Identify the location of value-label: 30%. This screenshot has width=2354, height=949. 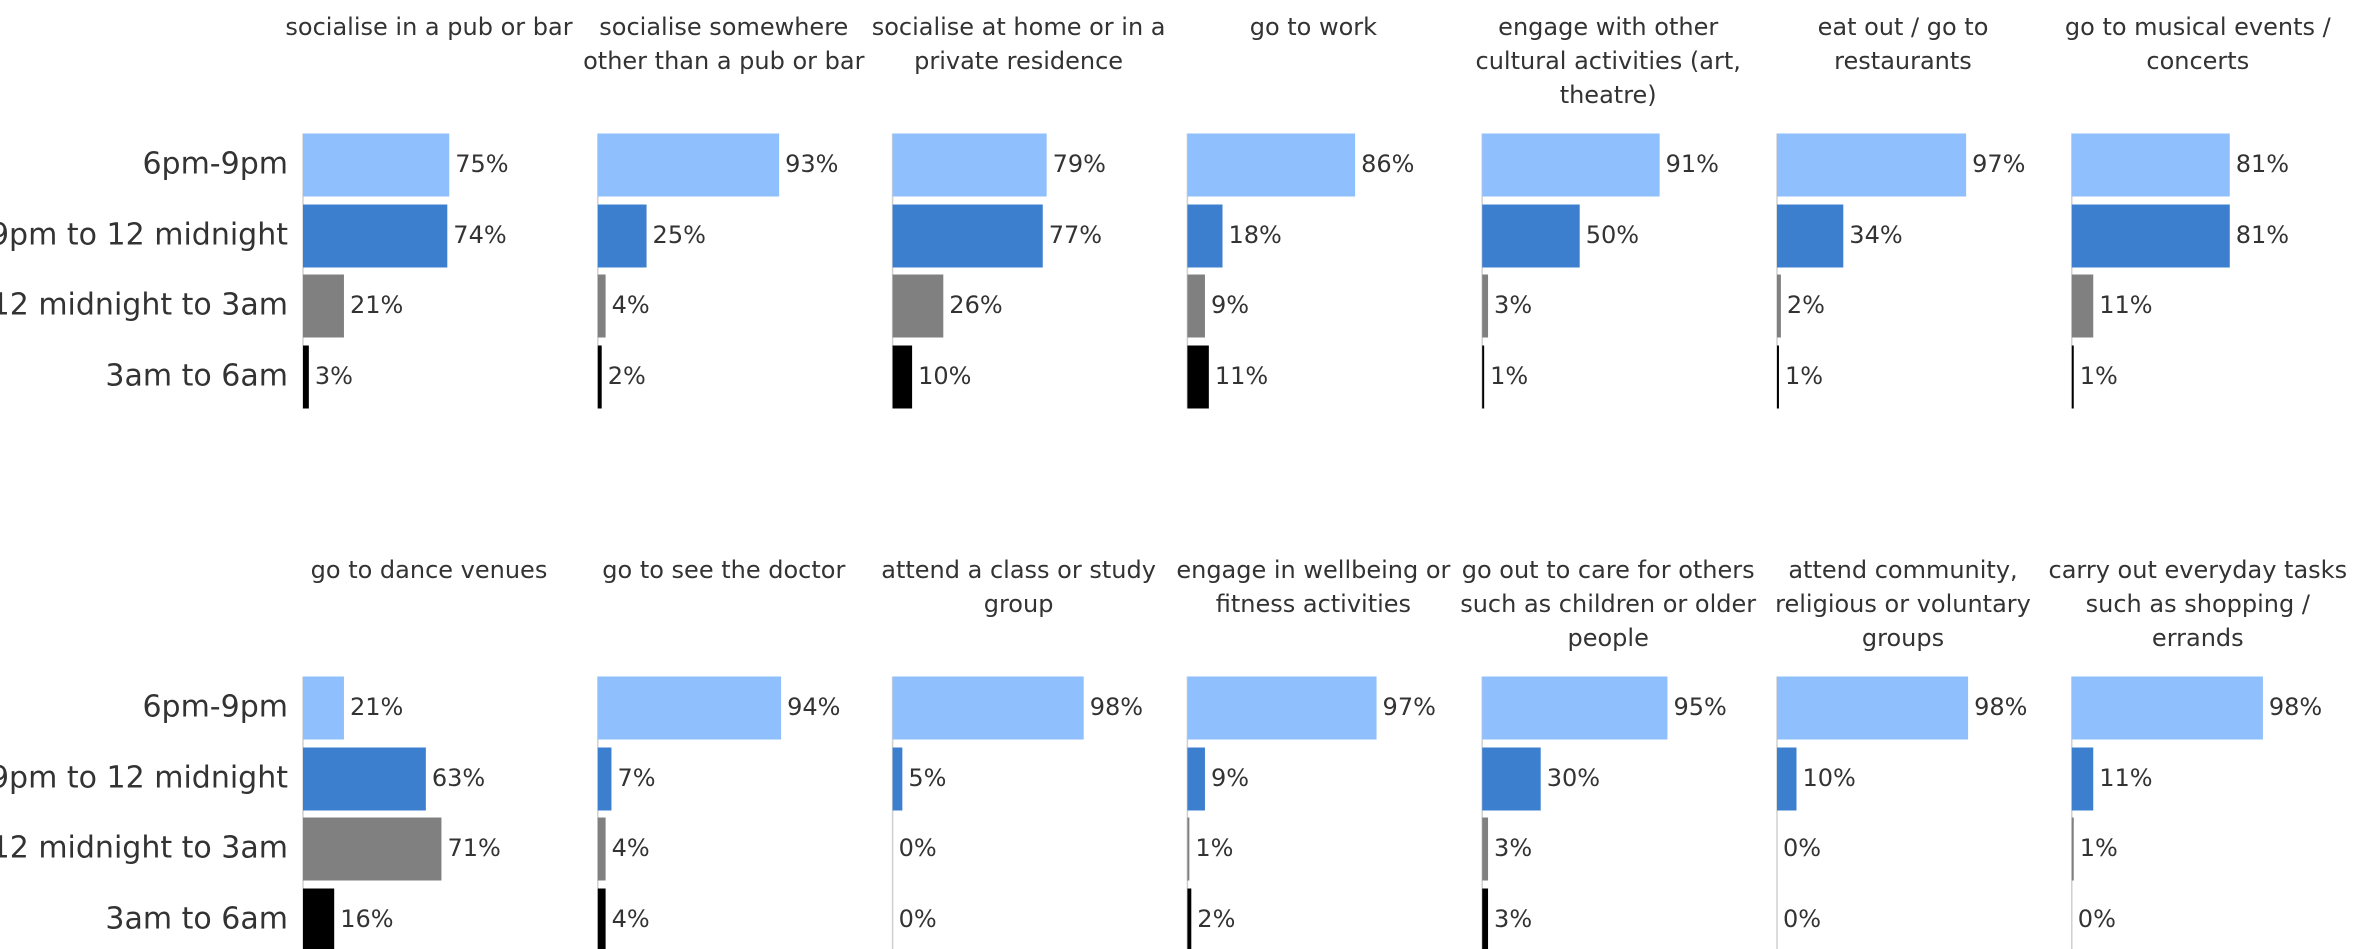
(1573, 778).